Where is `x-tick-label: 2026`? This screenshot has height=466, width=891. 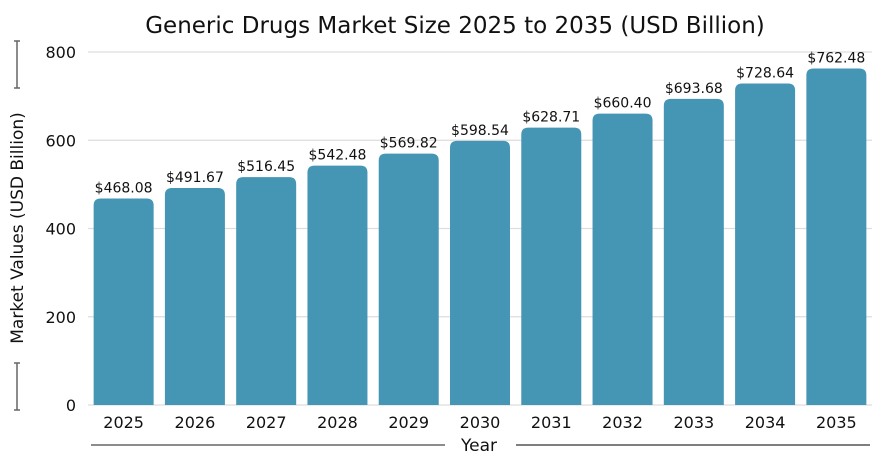 x-tick-label: 2026 is located at coordinates (195, 422).